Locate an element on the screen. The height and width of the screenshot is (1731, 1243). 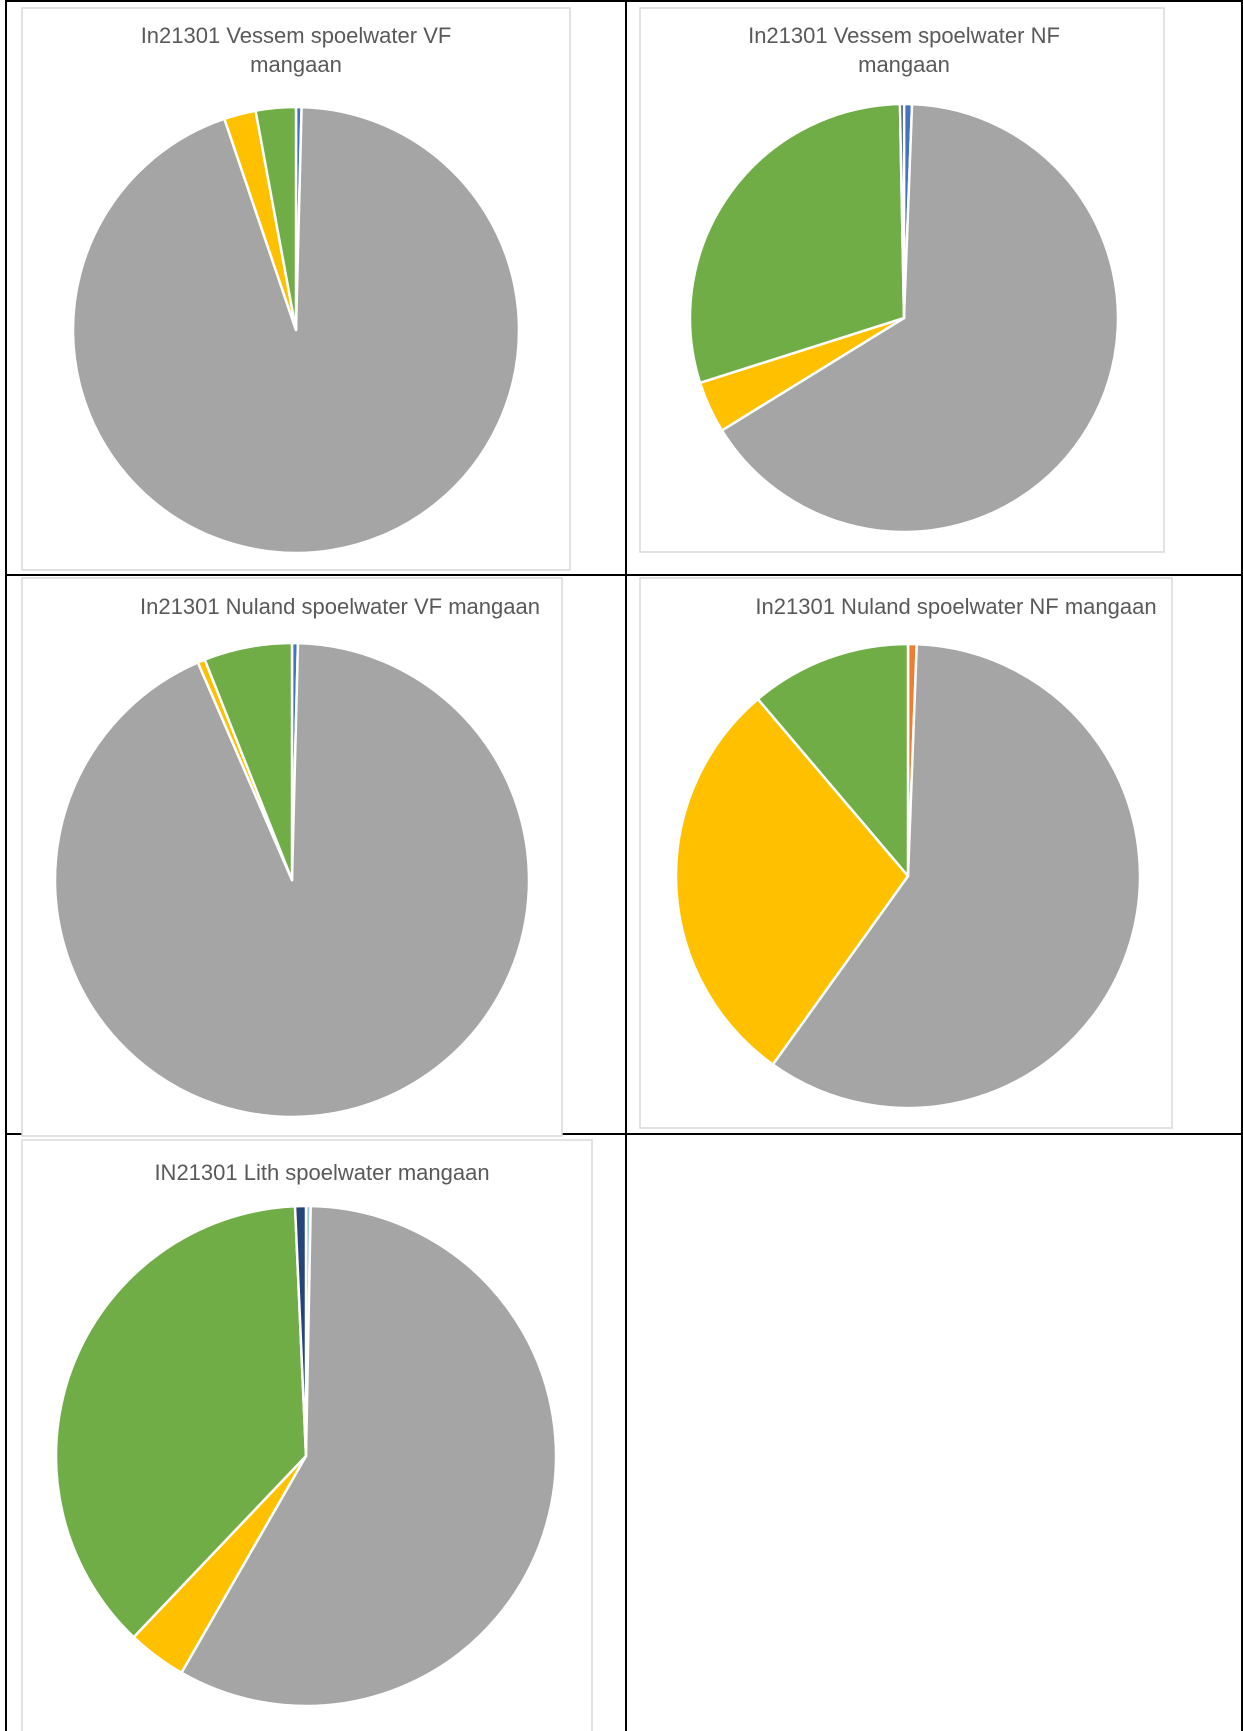
chart-2-title-line-2: mangaan is located at coordinates (904, 64).